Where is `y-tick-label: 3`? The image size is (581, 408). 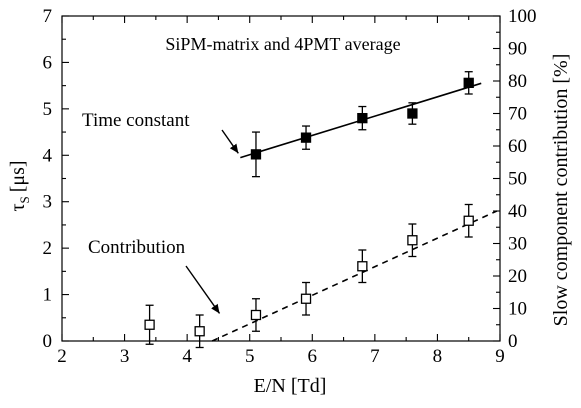 y-tick-label: 3 is located at coordinates (48, 202).